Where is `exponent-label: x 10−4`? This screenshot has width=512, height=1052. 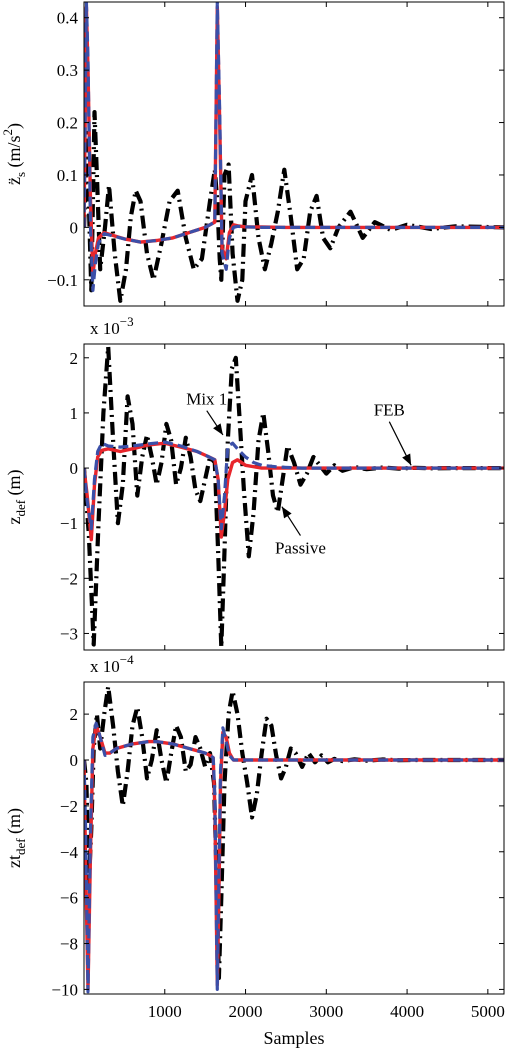 exponent-label: x 10−4 is located at coordinates (112, 664).